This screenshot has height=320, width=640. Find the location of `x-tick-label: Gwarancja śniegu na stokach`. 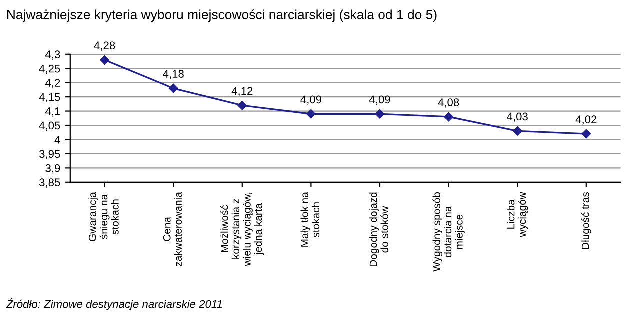

x-tick-label: Gwarancja śniegu na stokach is located at coordinates (103, 217).